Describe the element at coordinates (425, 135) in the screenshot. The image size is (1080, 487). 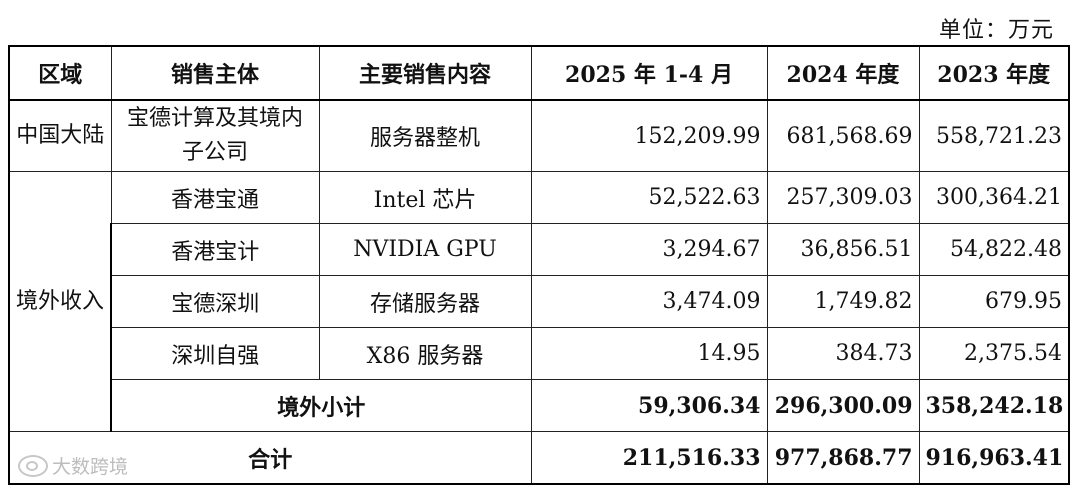
I see `product-cell: 服务器整机` at that location.